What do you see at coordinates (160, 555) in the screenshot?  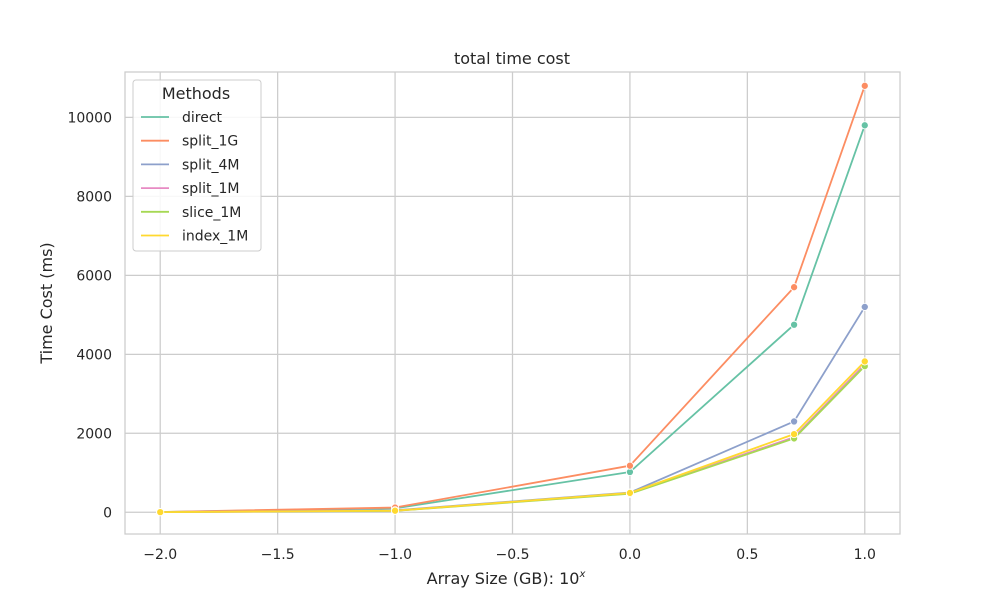 I see `x-tick-label: −2.0` at bounding box center [160, 555].